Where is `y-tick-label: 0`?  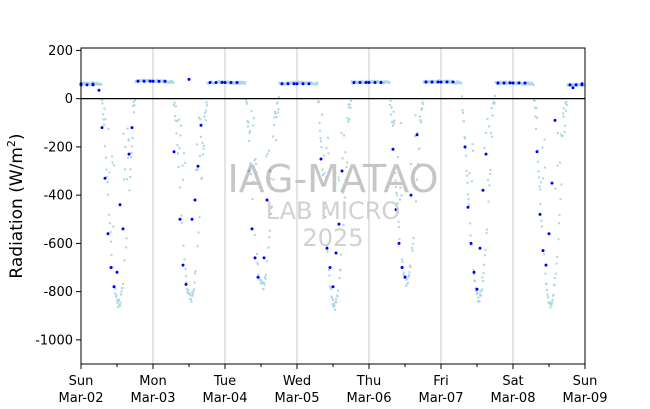 y-tick-label: 0 is located at coordinates (69, 99).